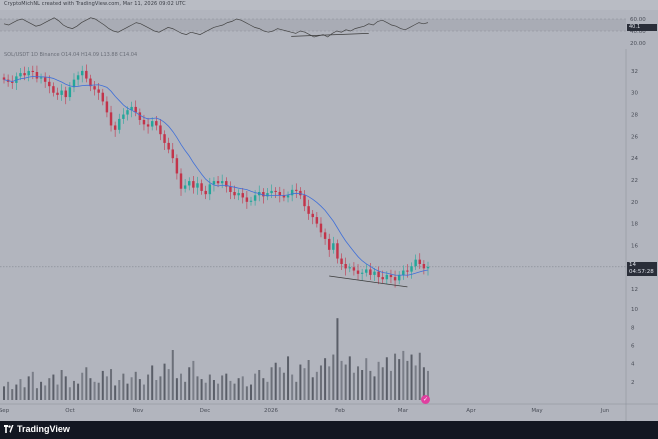 Image resolution: width=658 pixels, height=439 pixels. Describe the element at coordinates (37, 429) in the screenshot. I see `tradingview-logo: TradingView` at that location.